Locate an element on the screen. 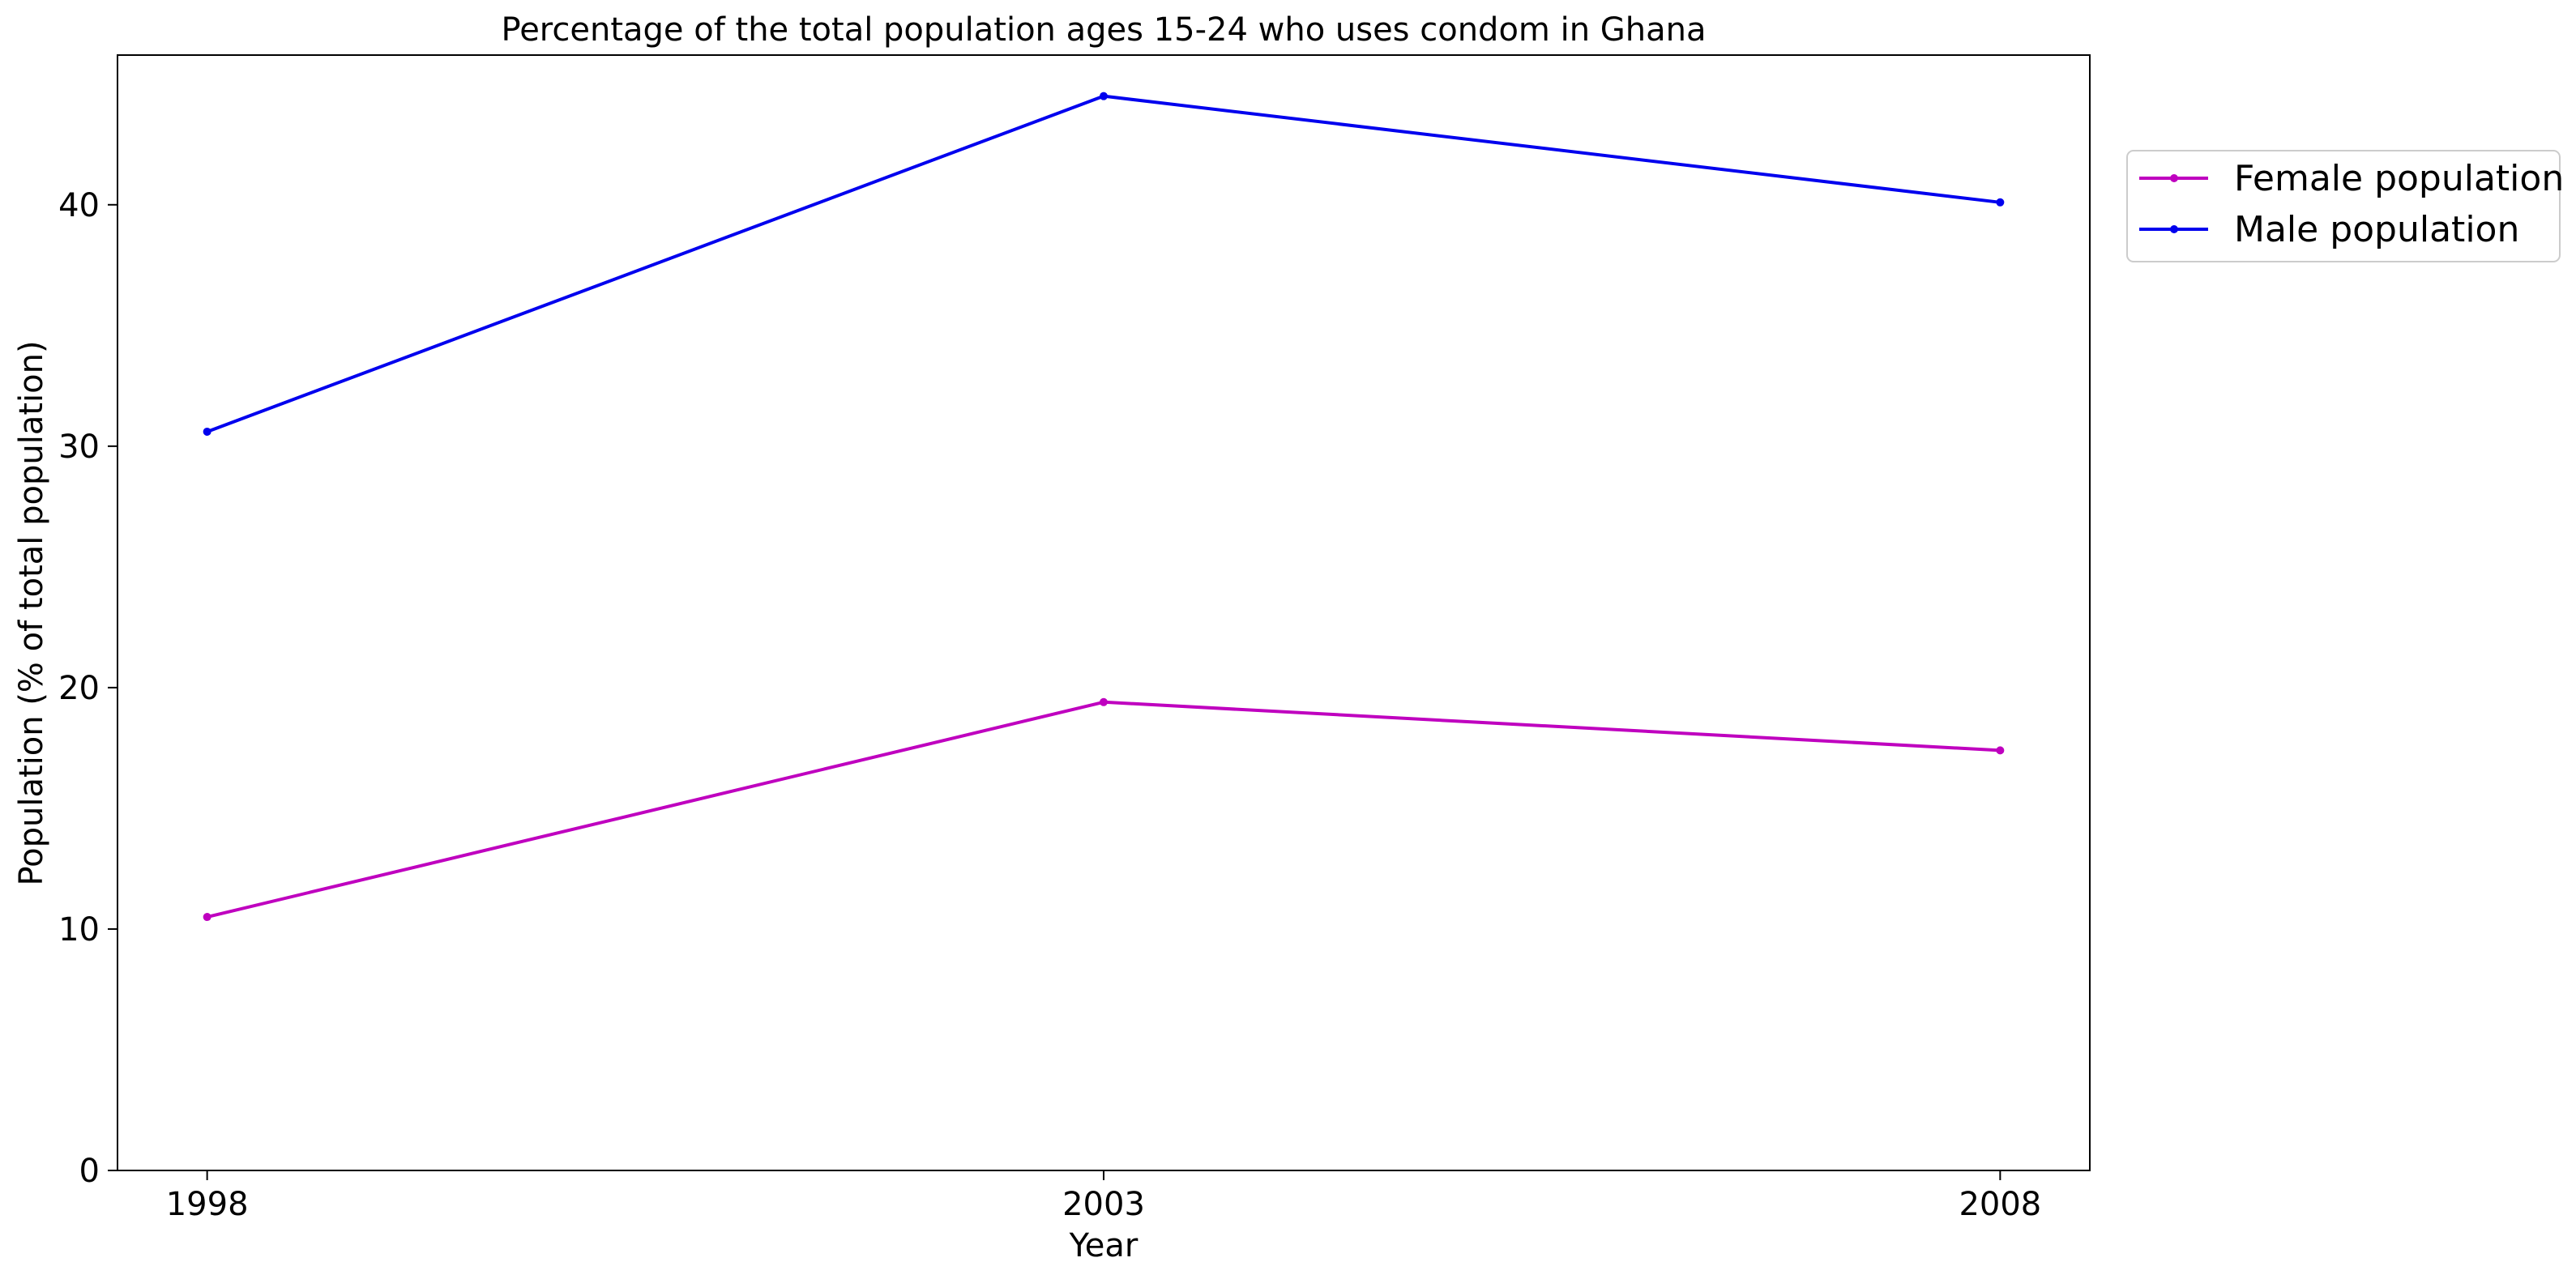  series-line-female-population is located at coordinates (1104, 809).